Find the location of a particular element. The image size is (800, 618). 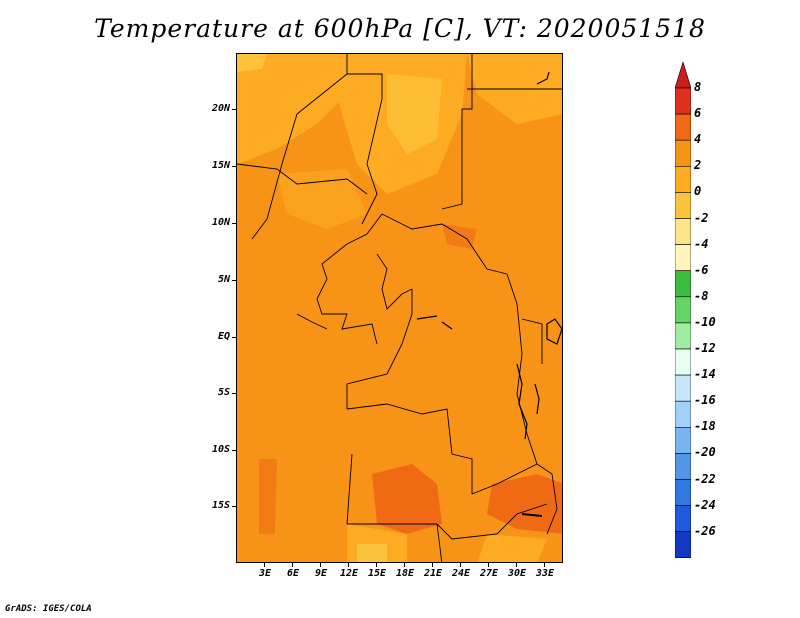

cooler-patch-south is located at coordinates (372, 553).